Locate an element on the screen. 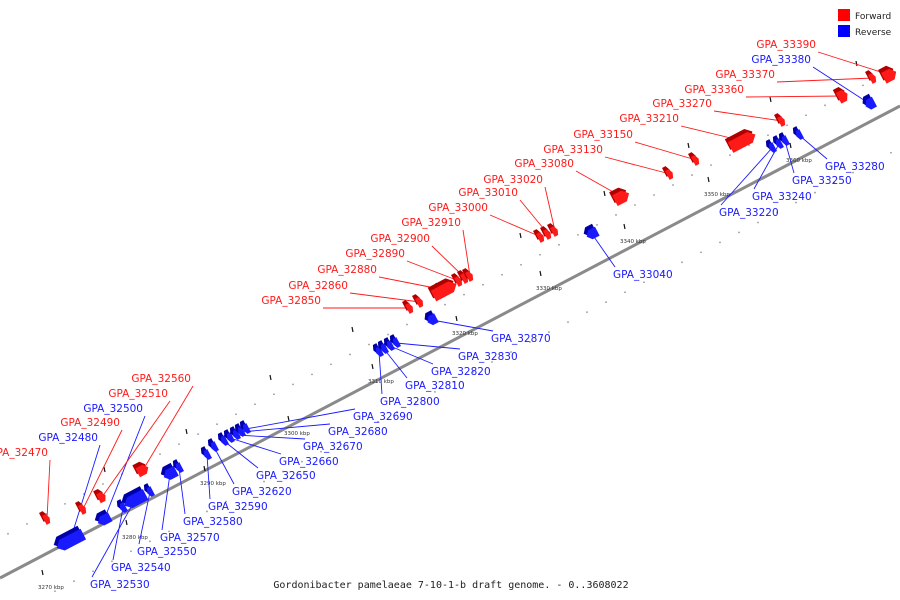  gene-label: GPA_33360 is located at coordinates (714, 90).